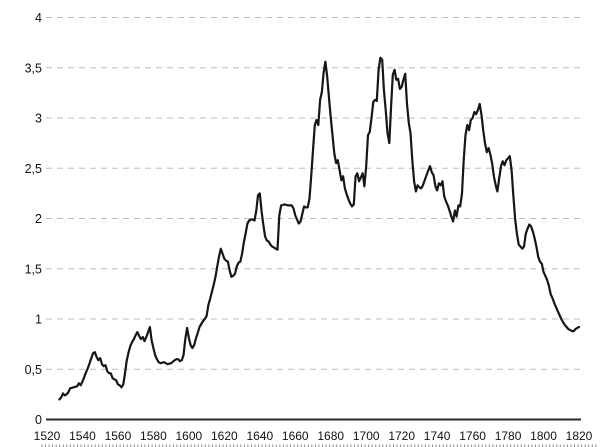 This screenshot has height=447, width=600. I want to click on x-tick-label: 1520, so click(47, 436).